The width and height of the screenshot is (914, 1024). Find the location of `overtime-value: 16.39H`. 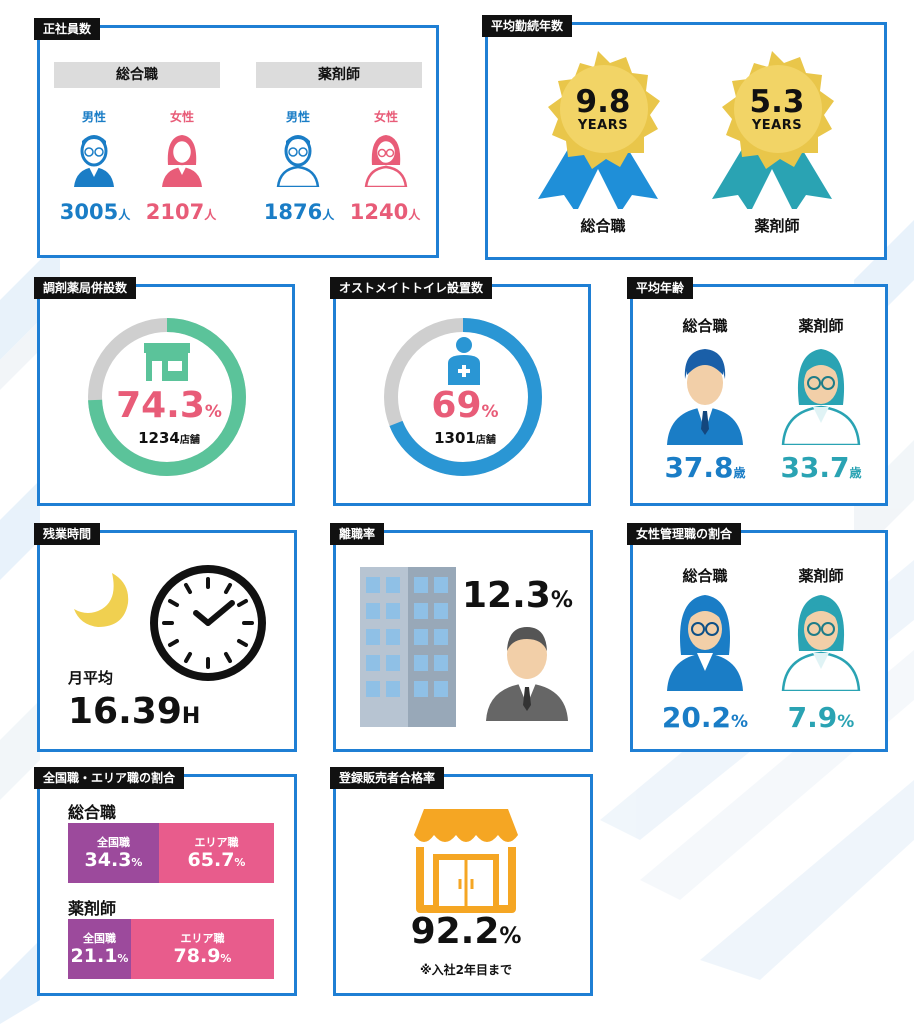

overtime-value: 16.39H is located at coordinates (134, 711).